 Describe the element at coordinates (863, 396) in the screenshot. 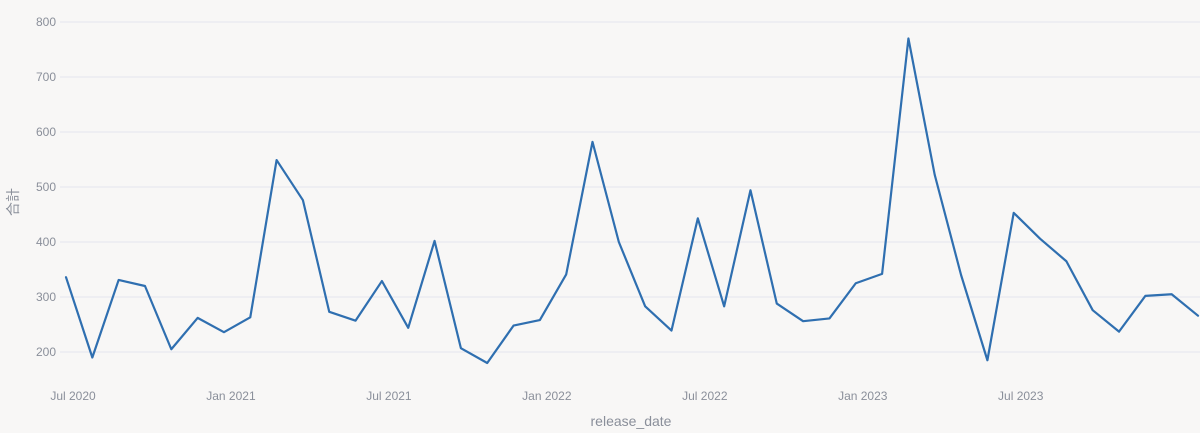

I see `x-tick-label: Jan 2023` at that location.